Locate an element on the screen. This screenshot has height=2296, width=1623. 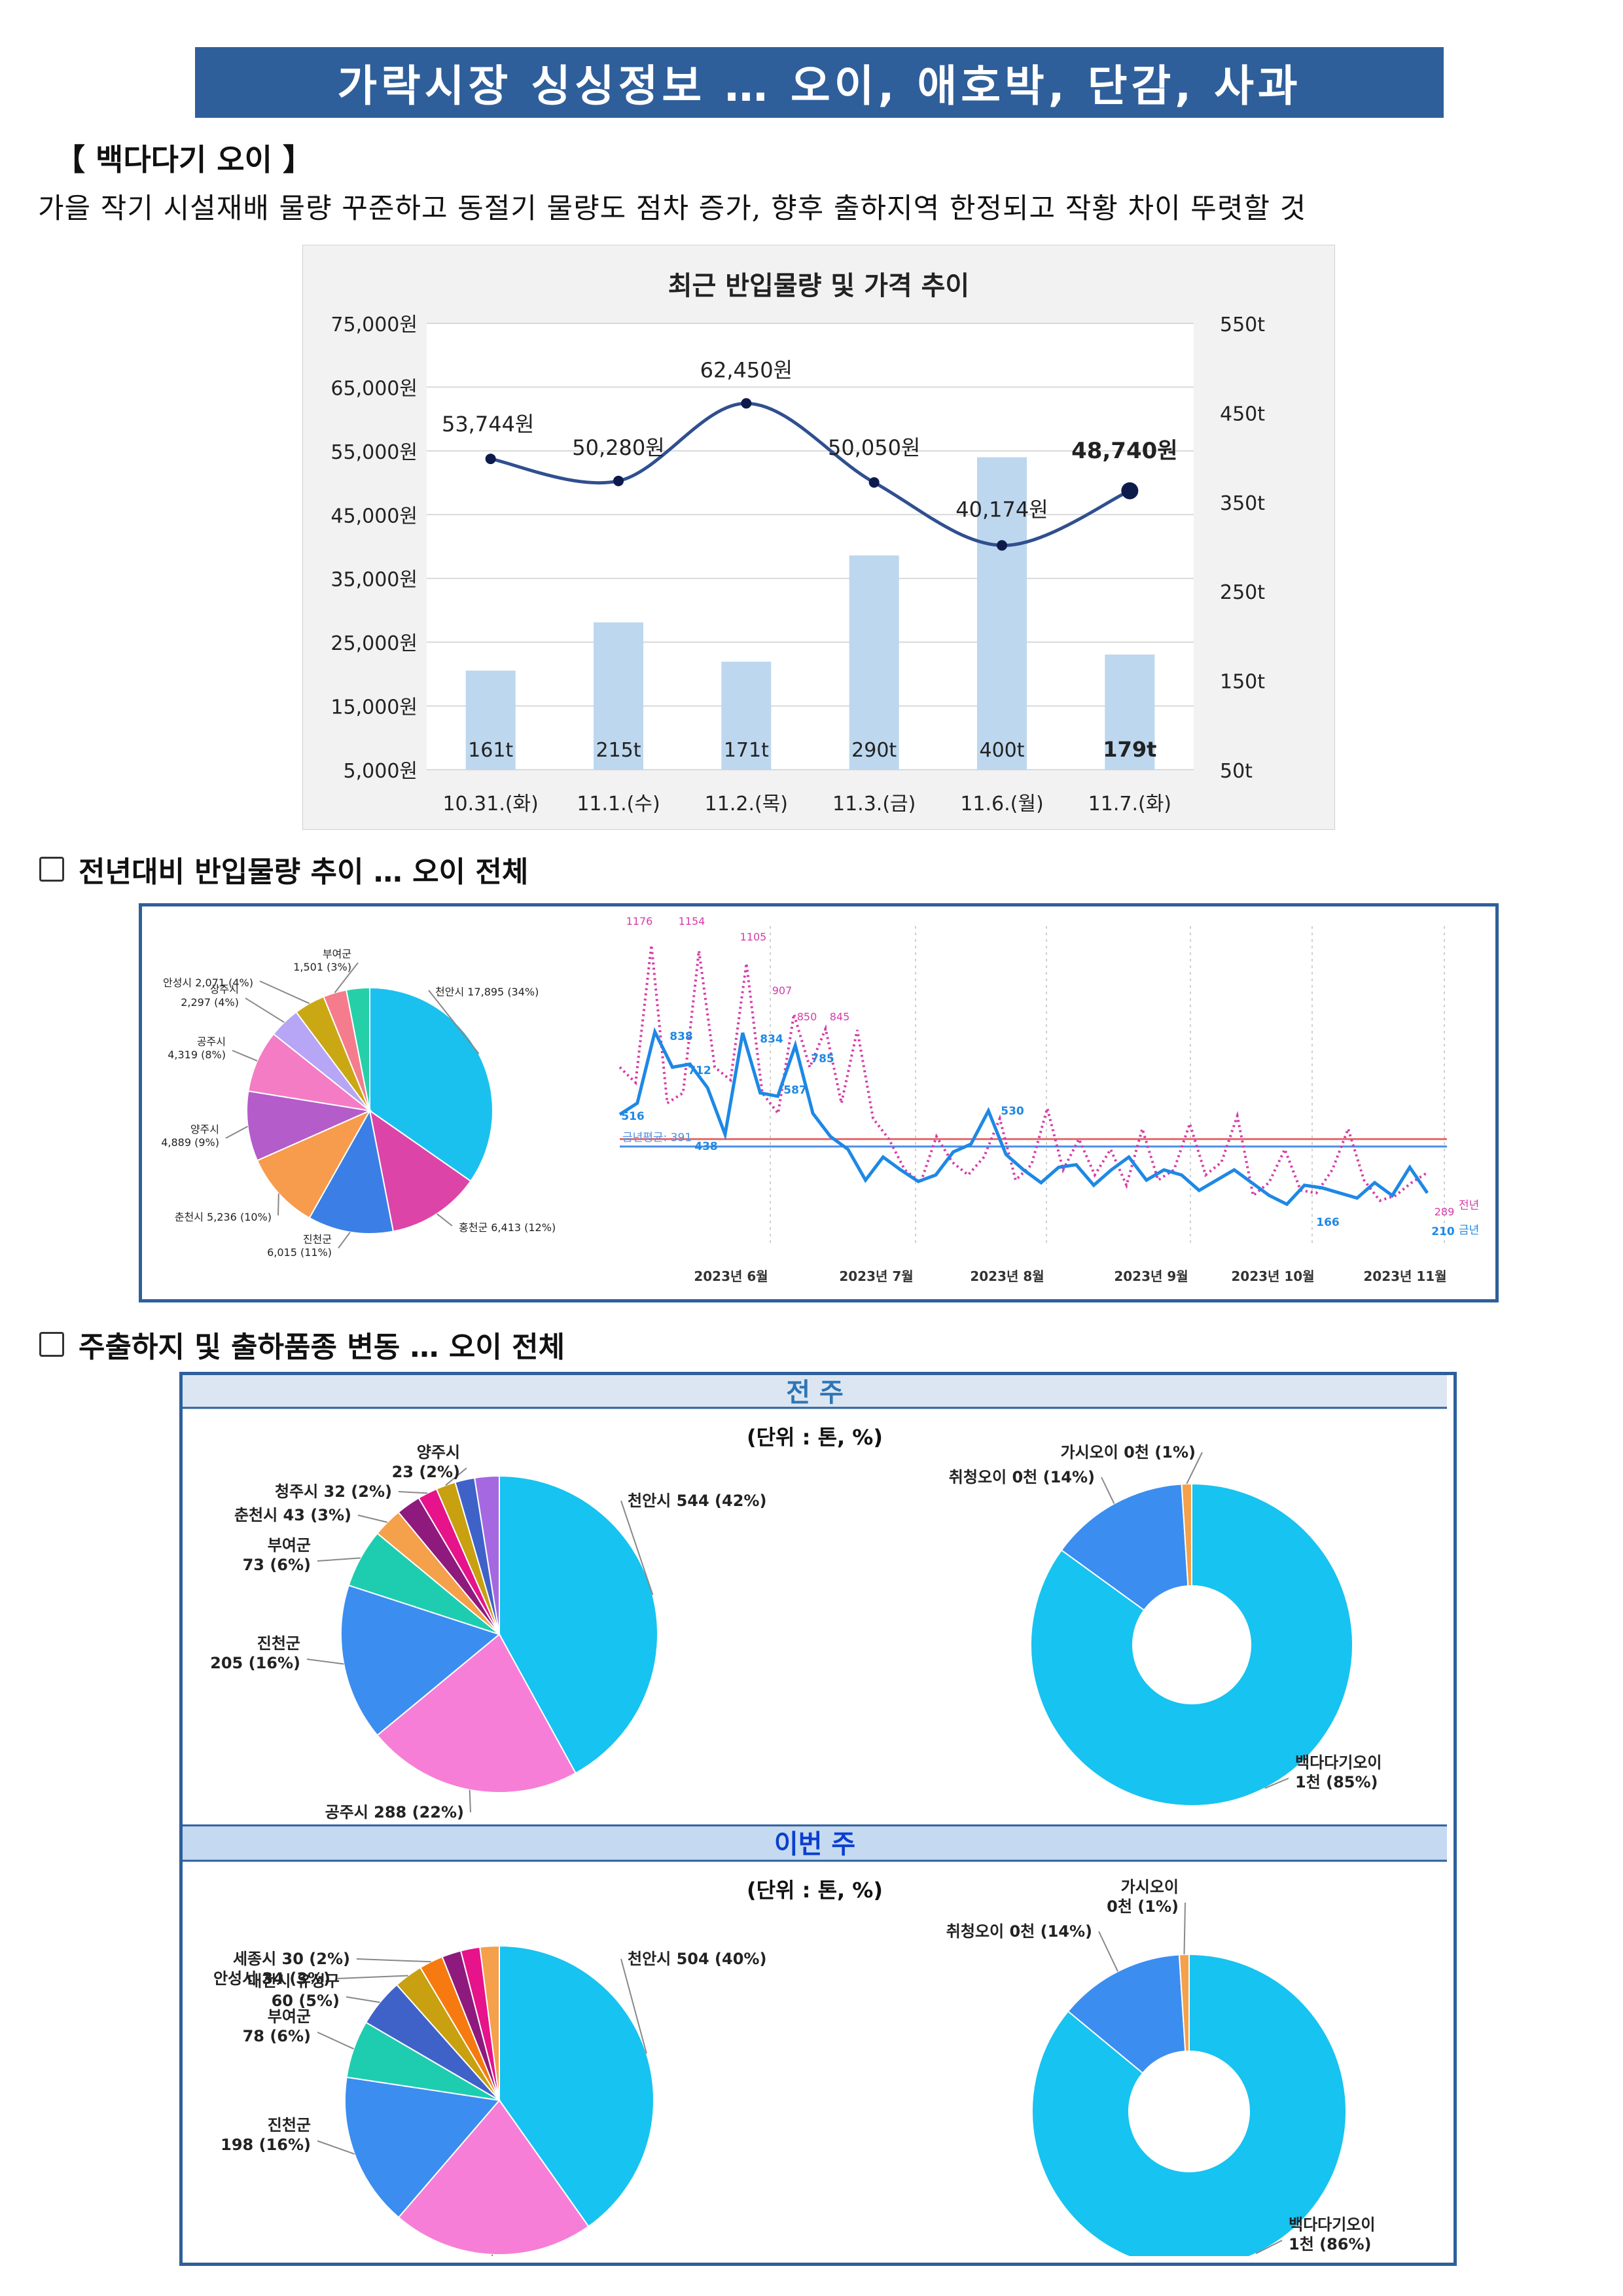
slice-label: 공주시 4,319 (8%) is located at coordinates (197, 1048).